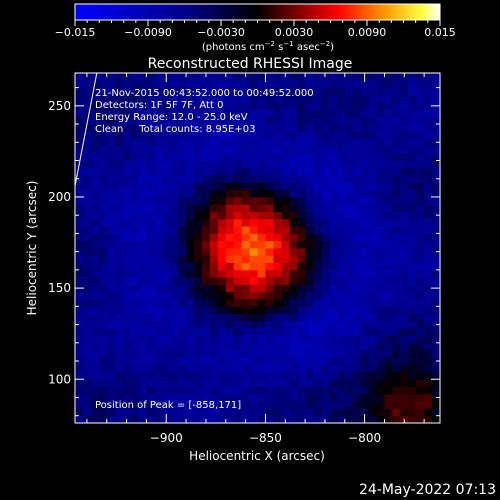 The height and width of the screenshot is (500, 500). Describe the element at coordinates (59, 288) in the screenshot. I see `y-tick-label: 150` at that location.